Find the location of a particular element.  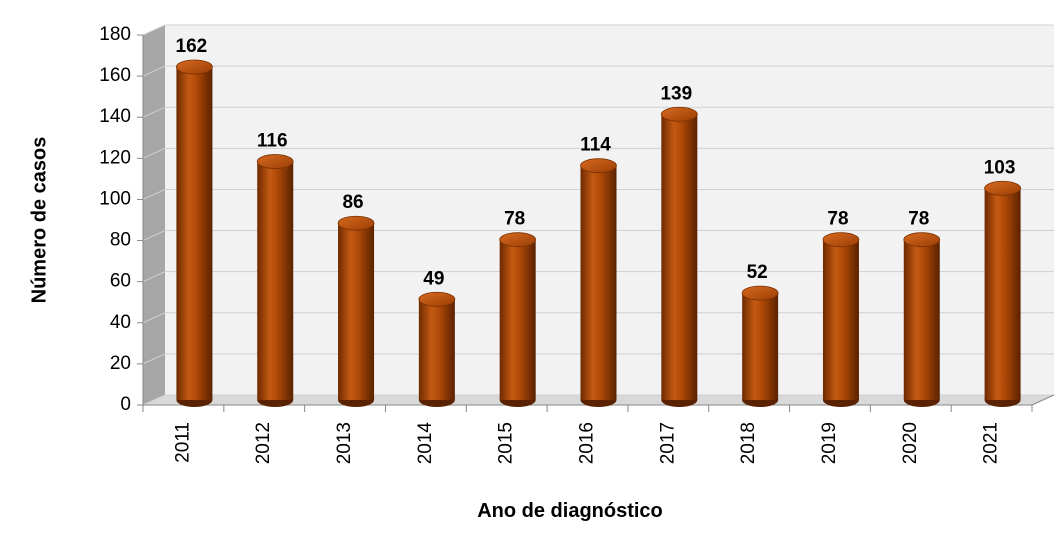

value-label: 116 is located at coordinates (272, 141).